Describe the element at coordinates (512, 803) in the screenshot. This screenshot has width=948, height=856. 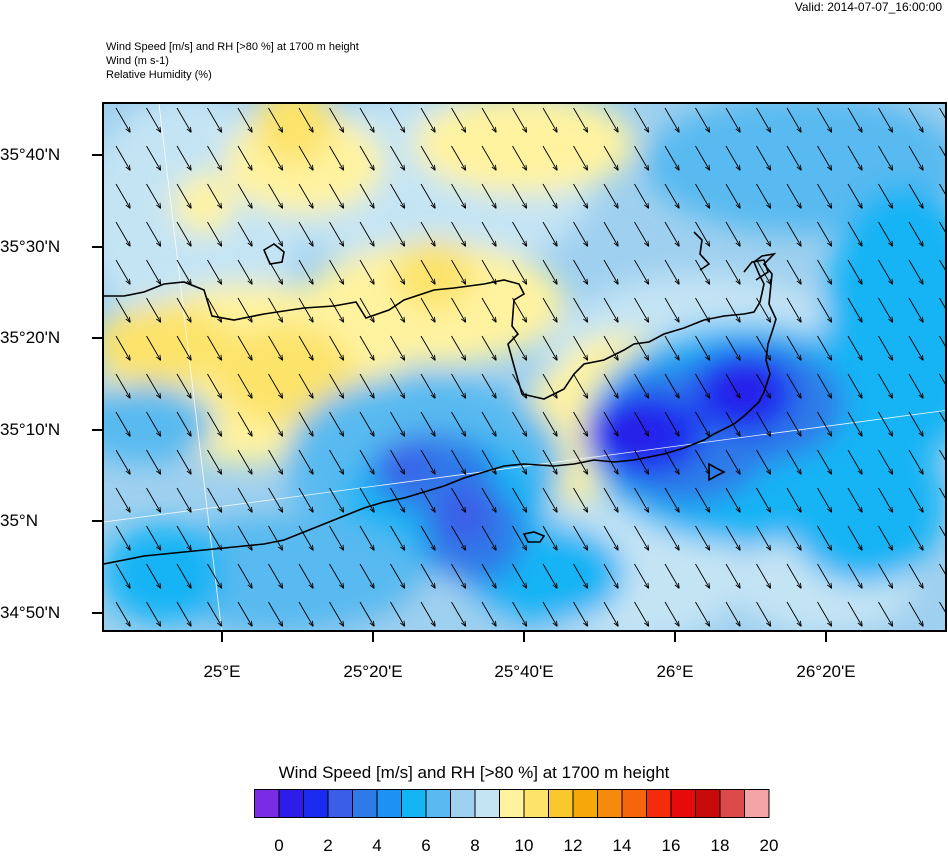
I see `colorbar` at that location.